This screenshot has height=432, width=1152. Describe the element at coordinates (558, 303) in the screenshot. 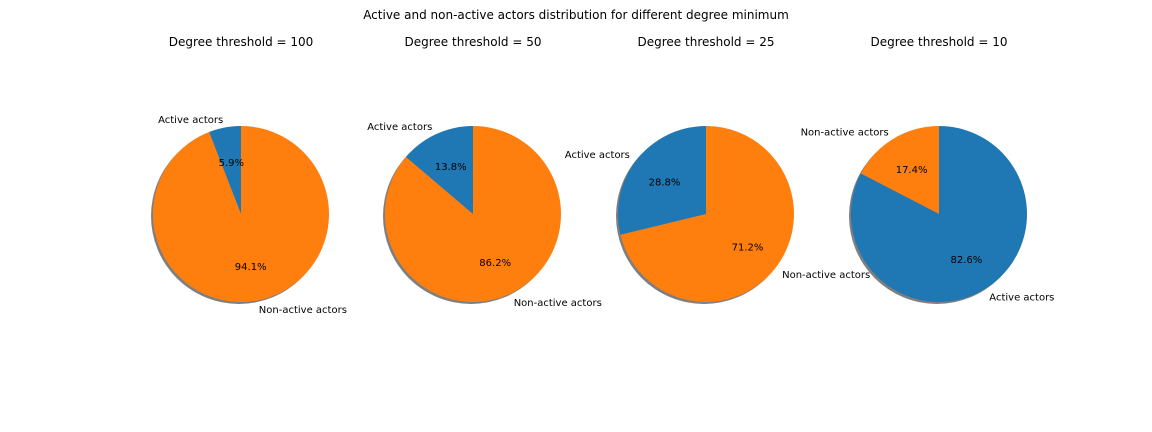

I see `pie-2-slice-2-label: Non-active actors` at that location.